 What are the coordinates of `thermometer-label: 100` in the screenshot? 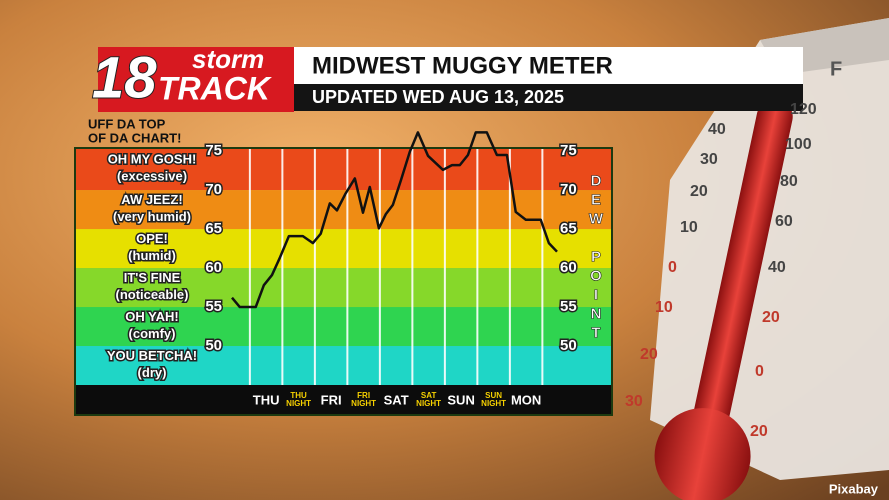 It's located at (798, 144).